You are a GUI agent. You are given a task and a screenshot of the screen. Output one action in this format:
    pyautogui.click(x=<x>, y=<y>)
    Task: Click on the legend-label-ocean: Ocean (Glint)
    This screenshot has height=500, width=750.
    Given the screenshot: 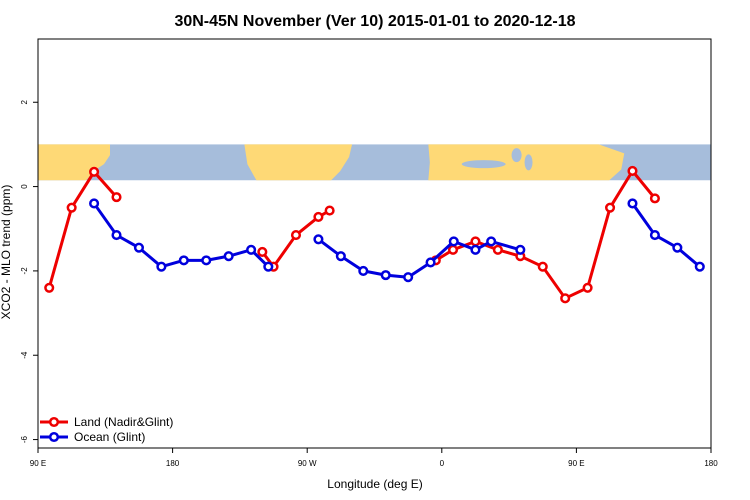 What is the action you would take?
    pyautogui.click(x=109, y=437)
    